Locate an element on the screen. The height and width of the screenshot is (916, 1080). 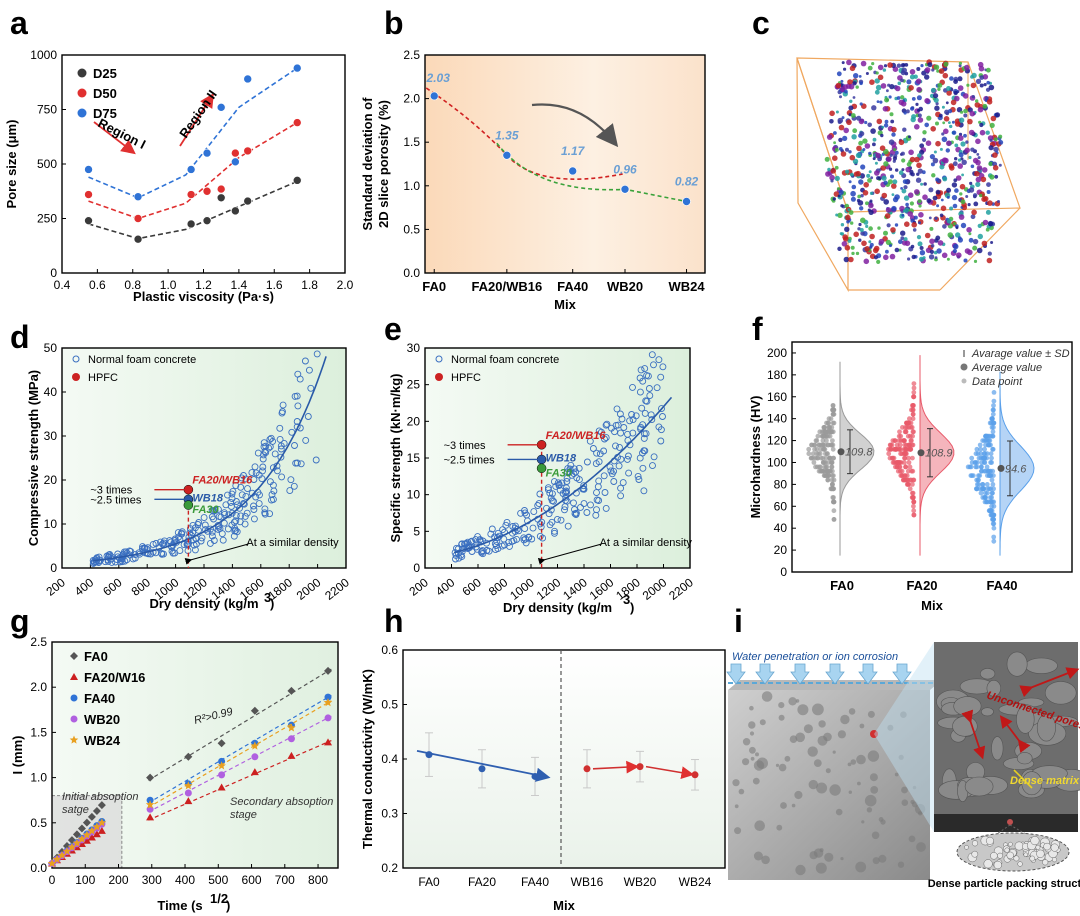
panel-e-xtick-label: 400 is located at coordinates (445, 587).